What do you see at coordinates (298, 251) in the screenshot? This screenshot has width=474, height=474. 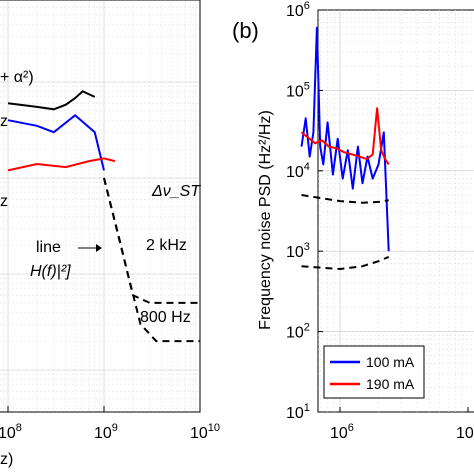 I see `b-y-tick-label: 10³` at bounding box center [298, 251].